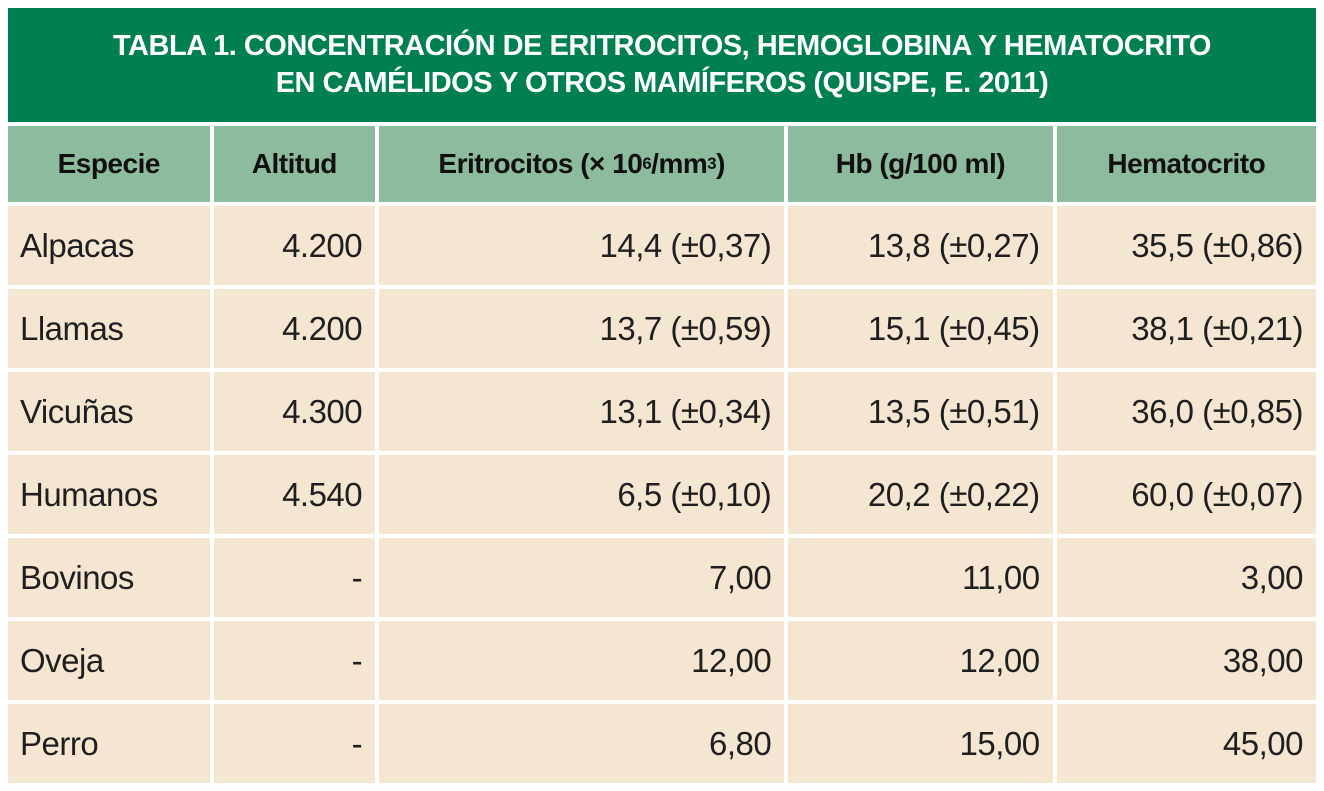 Image resolution: width=1324 pixels, height=791 pixels. What do you see at coordinates (679, 163) in the screenshot?
I see `header-text-part: /mm` at bounding box center [679, 163].